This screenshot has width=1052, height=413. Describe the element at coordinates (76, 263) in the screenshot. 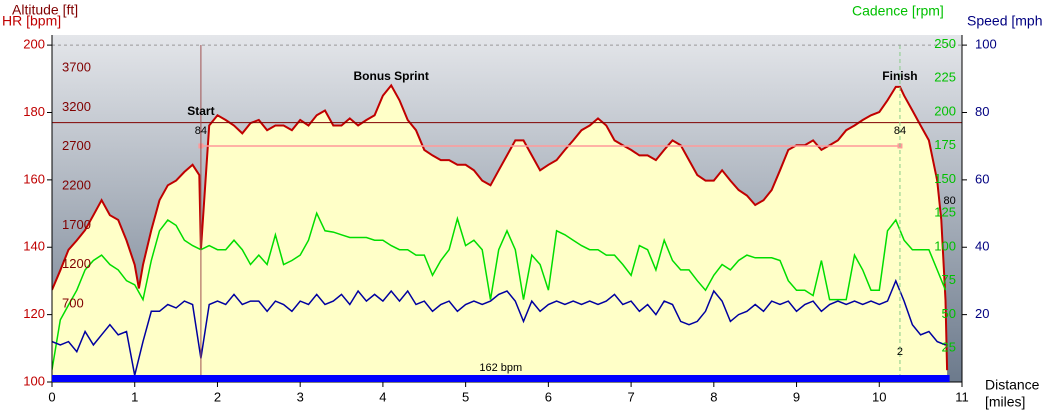

I see `y-tick-label: 1200` at that location.